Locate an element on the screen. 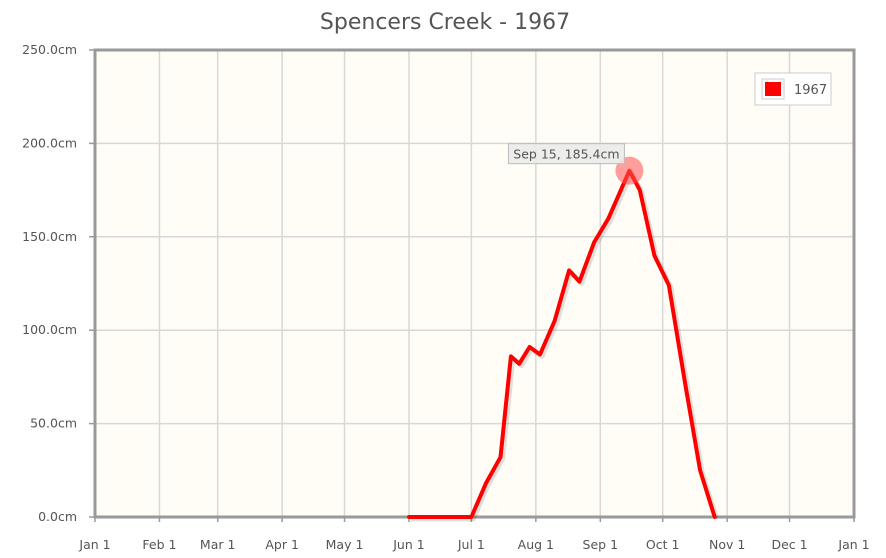 The image size is (886, 558). legend-label: 1967 is located at coordinates (810, 90).